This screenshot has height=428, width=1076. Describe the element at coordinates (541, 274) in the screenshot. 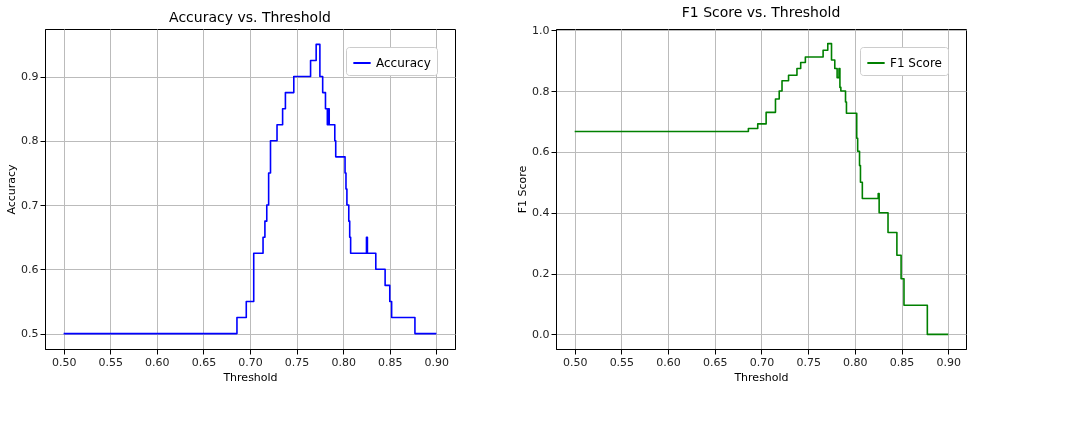

I see `y-tick-label: 0.2` at that location.